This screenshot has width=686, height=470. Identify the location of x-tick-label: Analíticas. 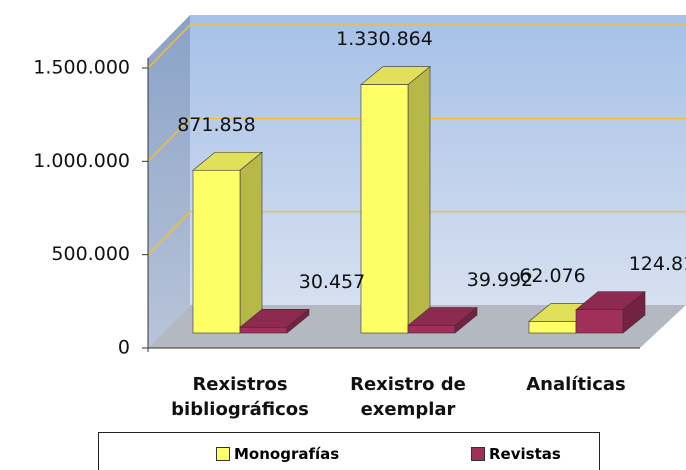
(576, 384).